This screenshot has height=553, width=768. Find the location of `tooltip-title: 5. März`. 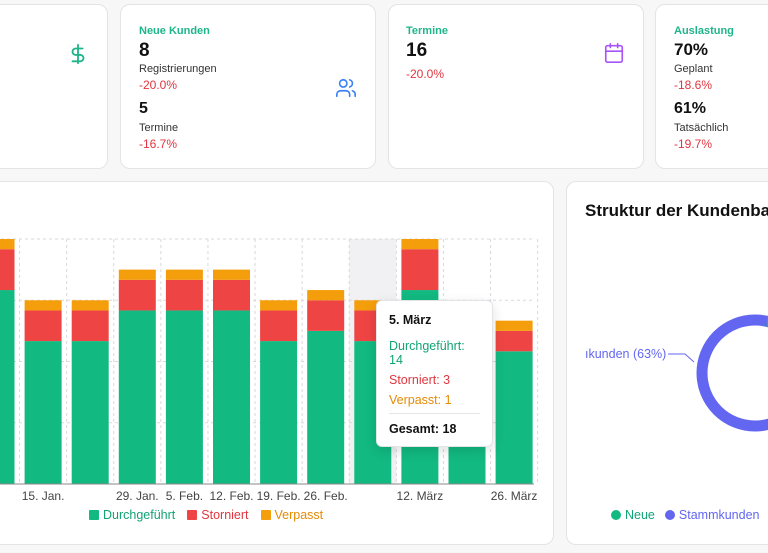

tooltip-title: 5. März is located at coordinates (410, 320).